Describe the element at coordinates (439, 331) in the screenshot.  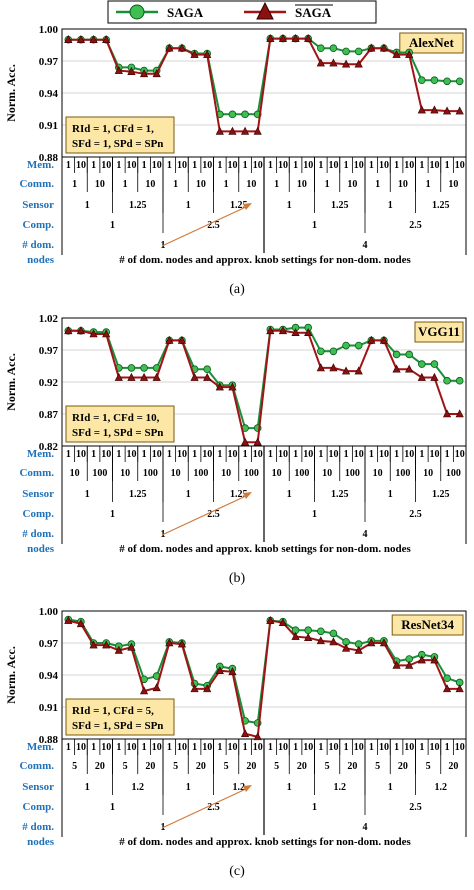
I see `model-title: VGG11` at that location.